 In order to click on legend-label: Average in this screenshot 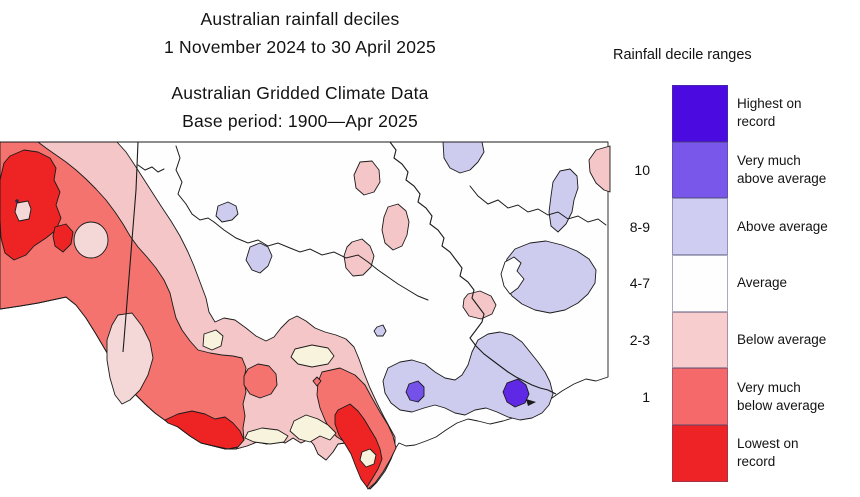, I will do `click(762, 283)`.